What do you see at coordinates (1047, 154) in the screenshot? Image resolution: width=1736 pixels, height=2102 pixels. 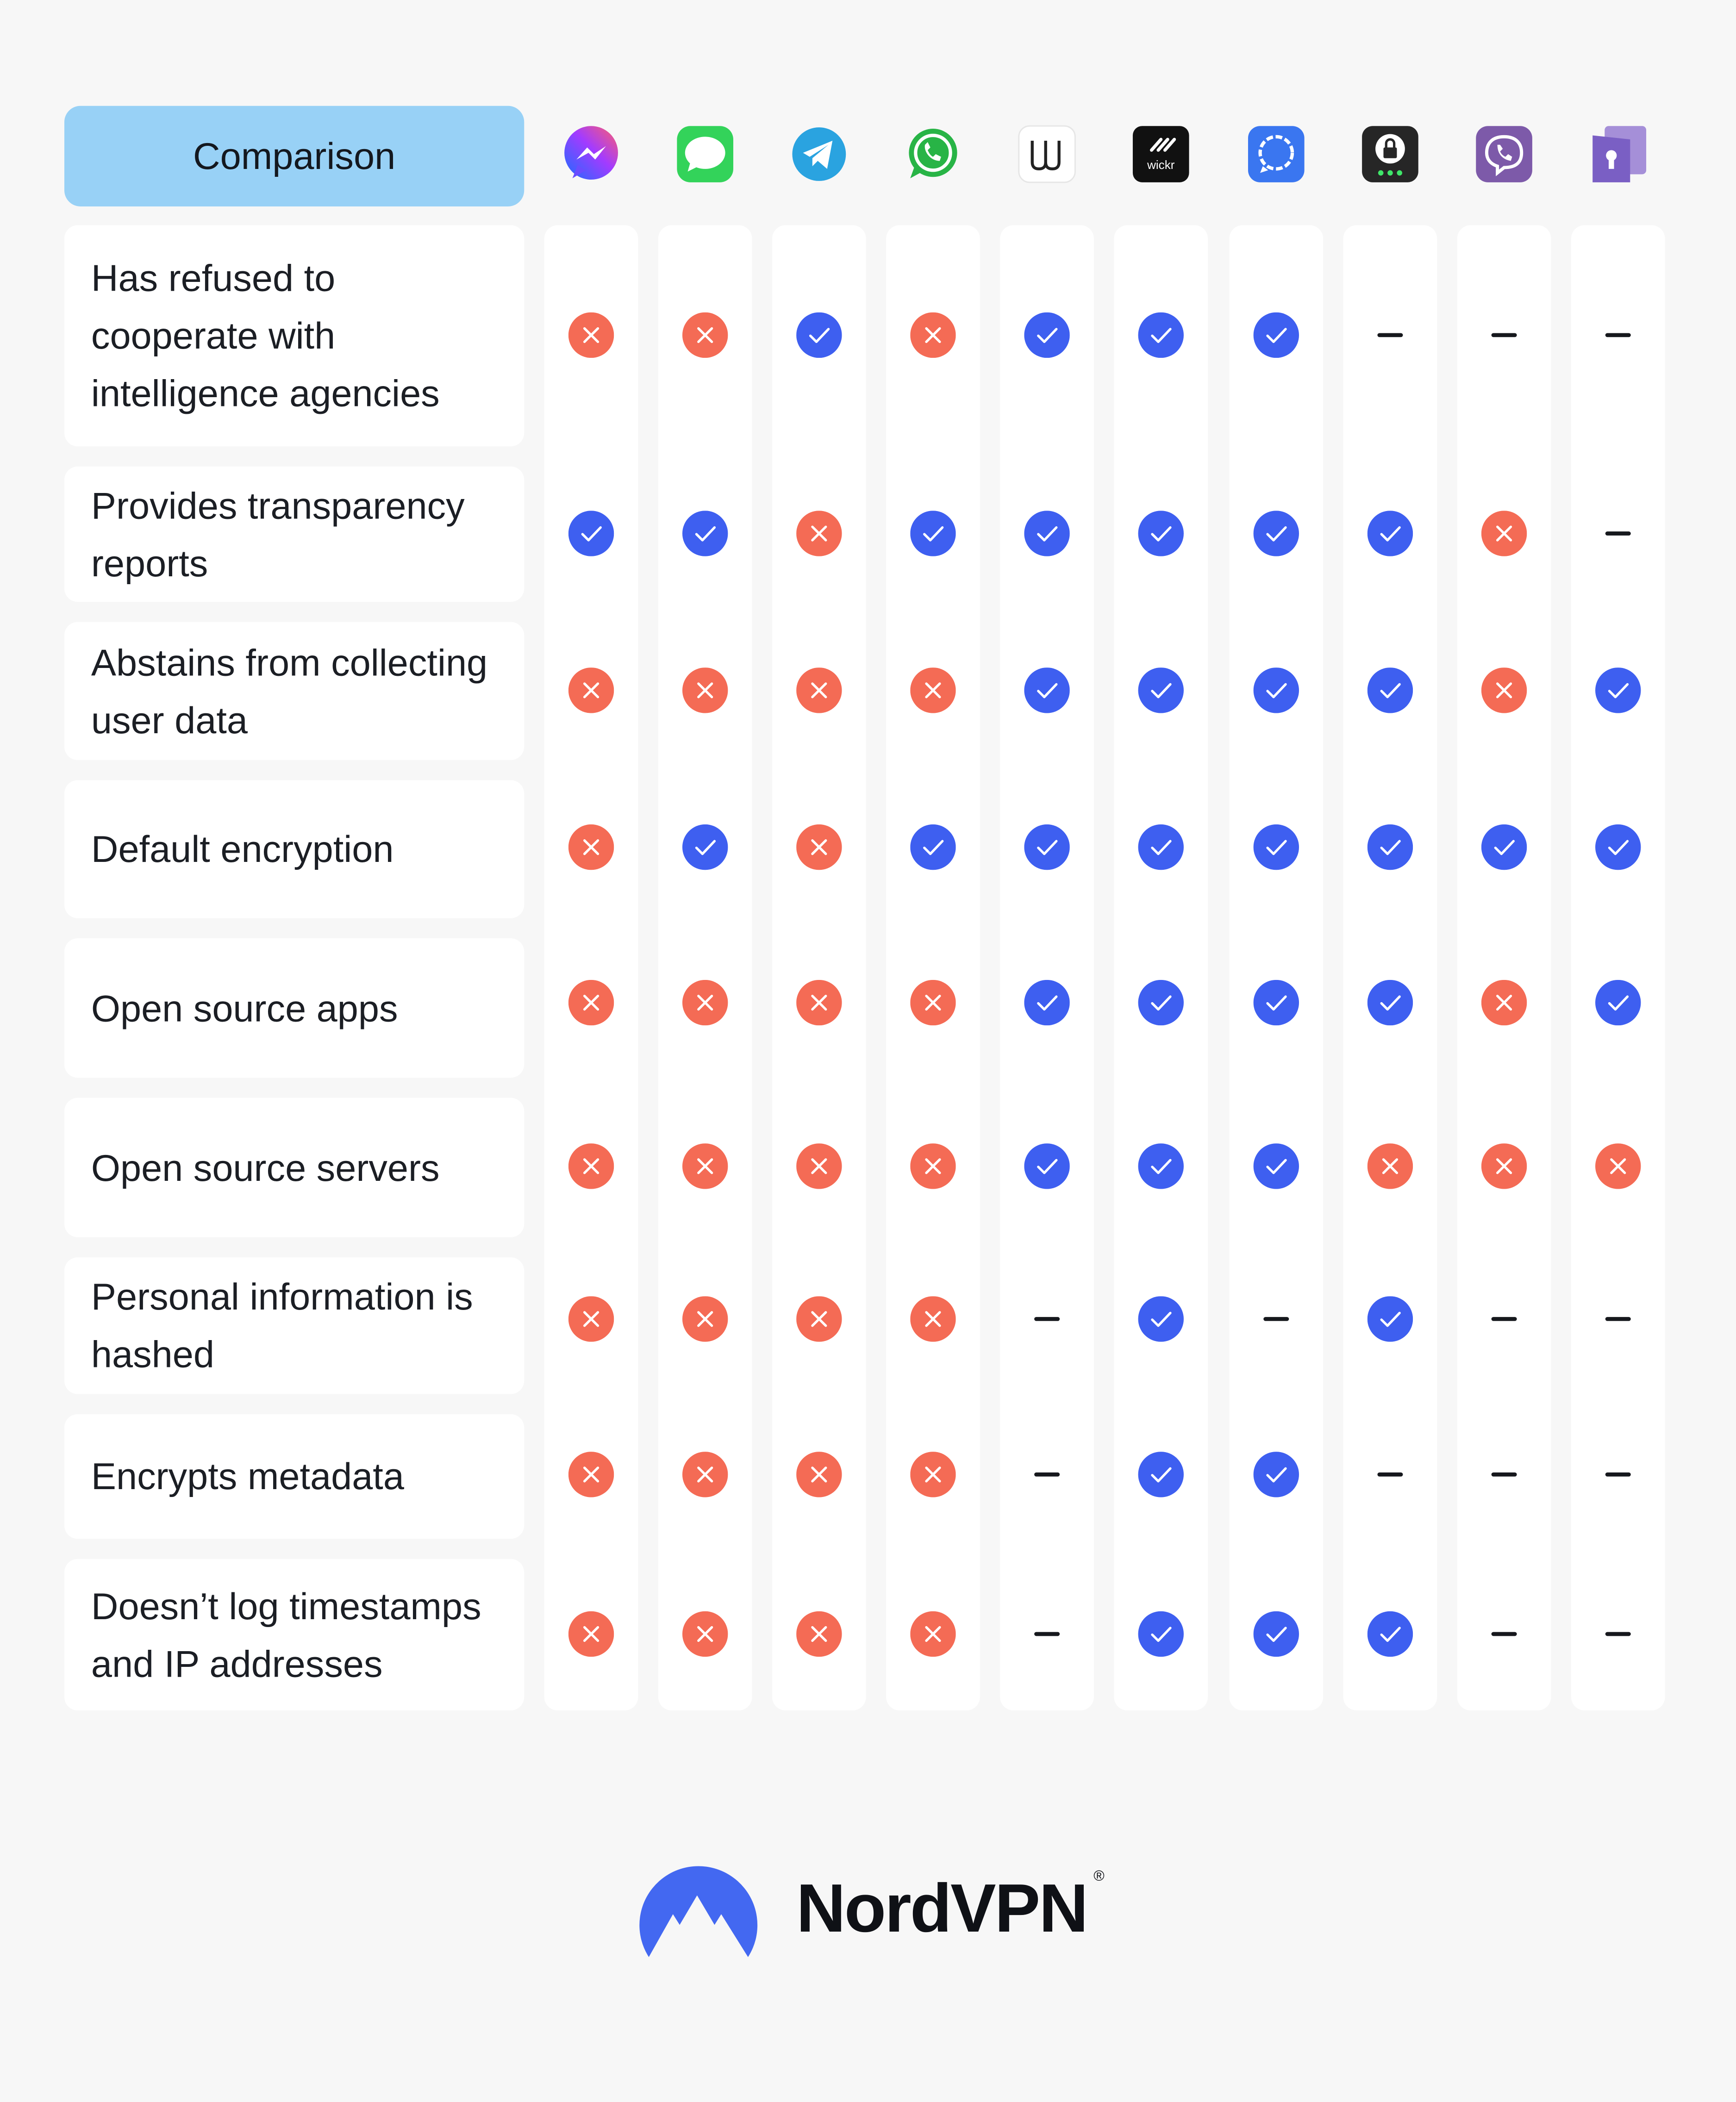 I see `wire-icon` at bounding box center [1047, 154].